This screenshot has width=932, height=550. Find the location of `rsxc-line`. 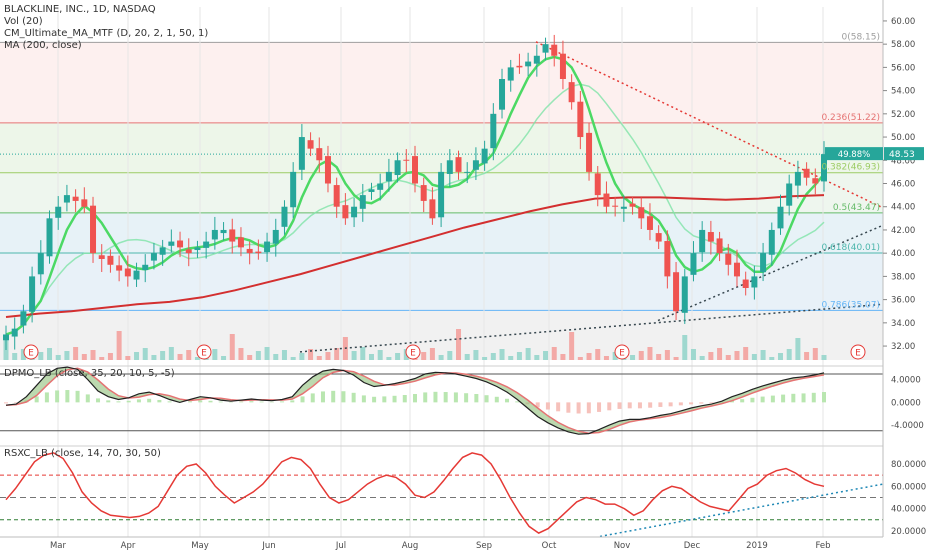

rsxc-line is located at coordinates (415, 493).